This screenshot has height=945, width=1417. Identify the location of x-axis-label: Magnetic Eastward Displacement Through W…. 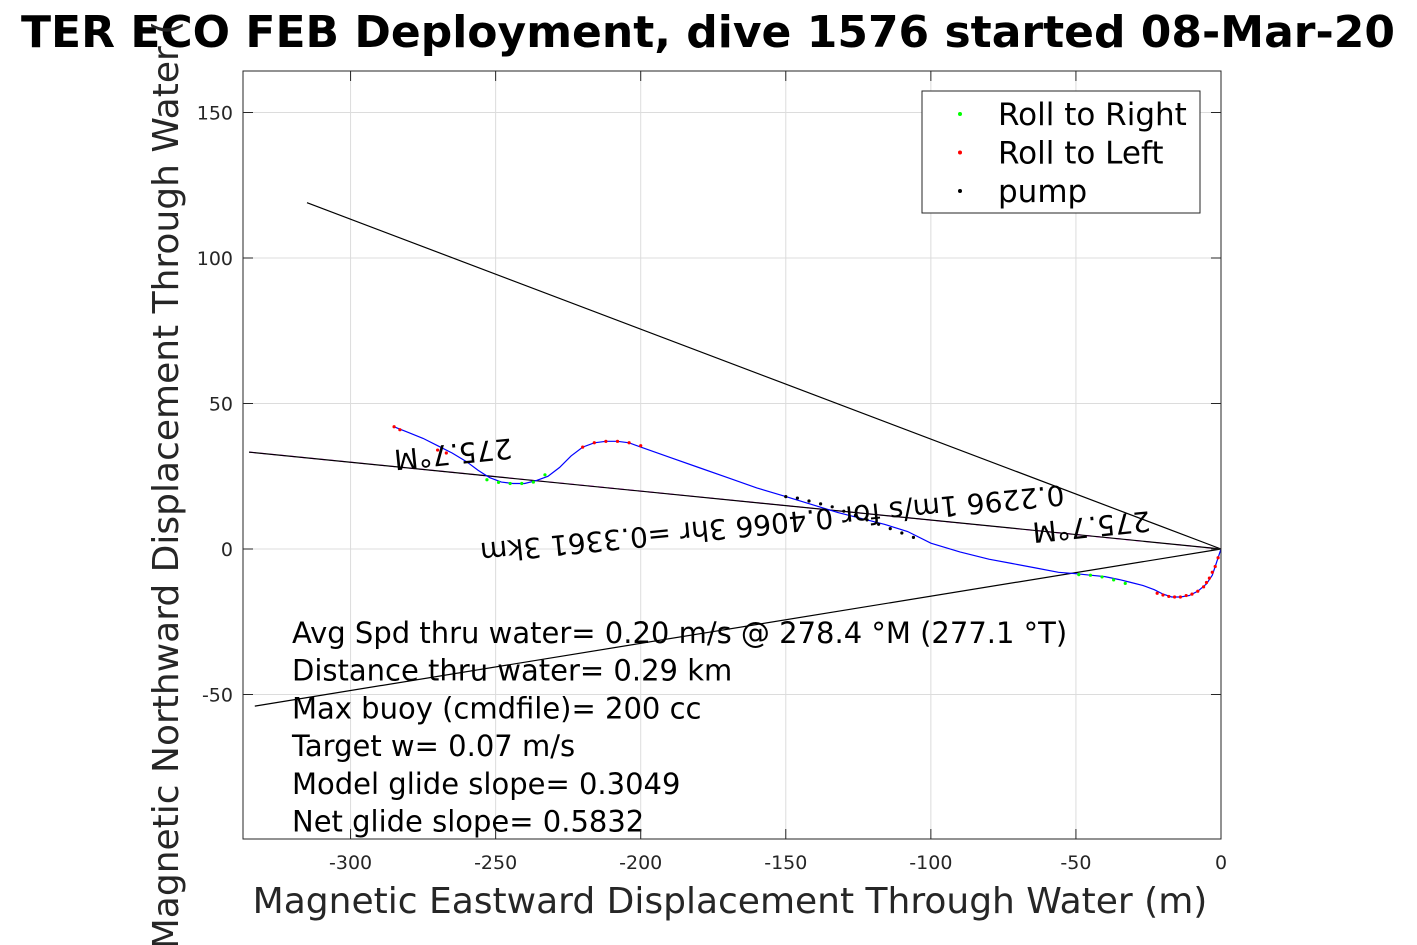
(730, 901).